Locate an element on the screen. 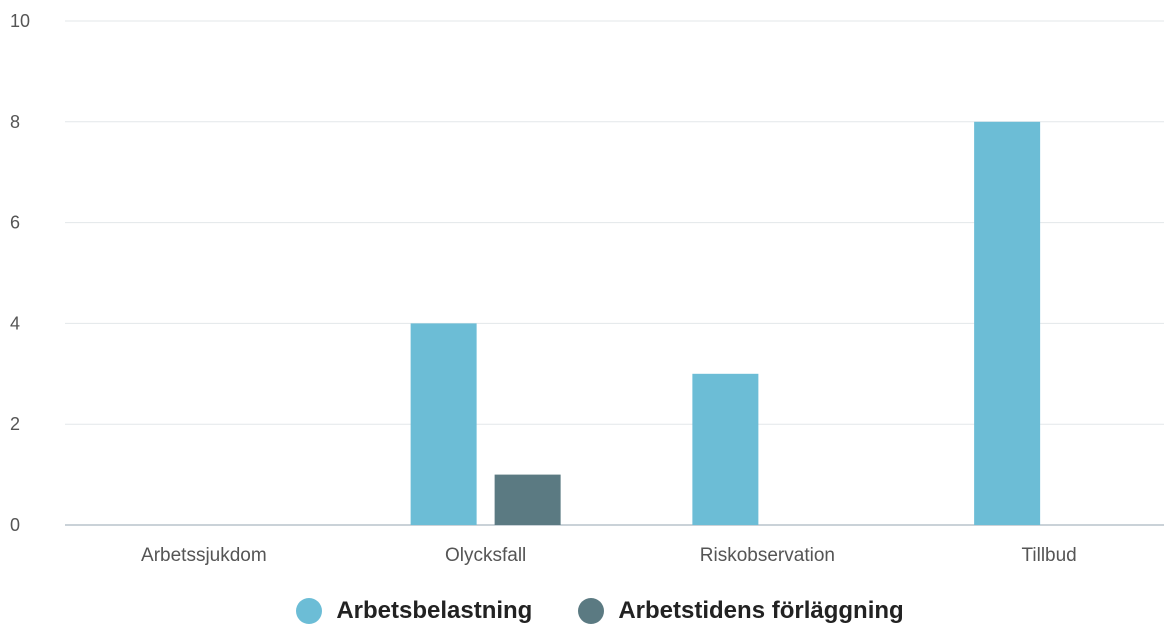 The height and width of the screenshot is (628, 1164). legend-label-arbetsbelastning: Arbetsbelastning is located at coordinates (434, 610).